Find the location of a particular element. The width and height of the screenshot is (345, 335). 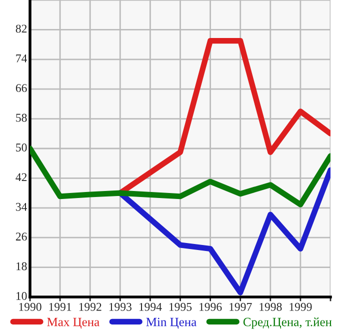

x-tick-label: 1998 is located at coordinates (271, 306).